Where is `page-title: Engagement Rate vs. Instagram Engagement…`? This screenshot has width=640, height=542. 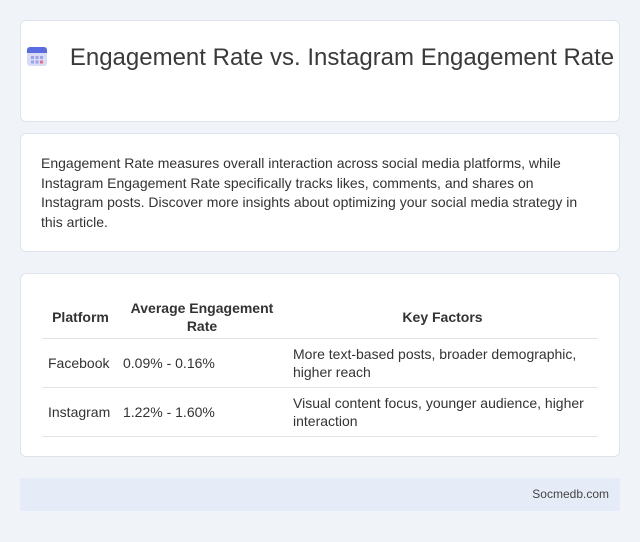 page-title: Engagement Rate vs. Instagram Engagement… is located at coordinates (342, 57).